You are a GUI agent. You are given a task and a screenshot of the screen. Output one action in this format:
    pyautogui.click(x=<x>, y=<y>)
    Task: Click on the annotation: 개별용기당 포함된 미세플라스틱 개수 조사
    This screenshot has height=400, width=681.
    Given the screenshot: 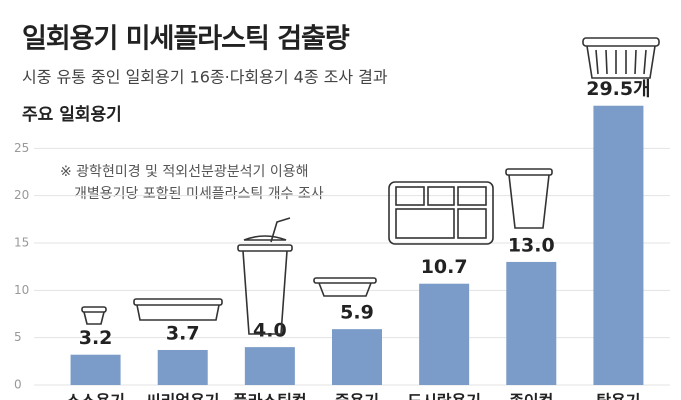 What is the action you would take?
    pyautogui.click(x=199, y=194)
    